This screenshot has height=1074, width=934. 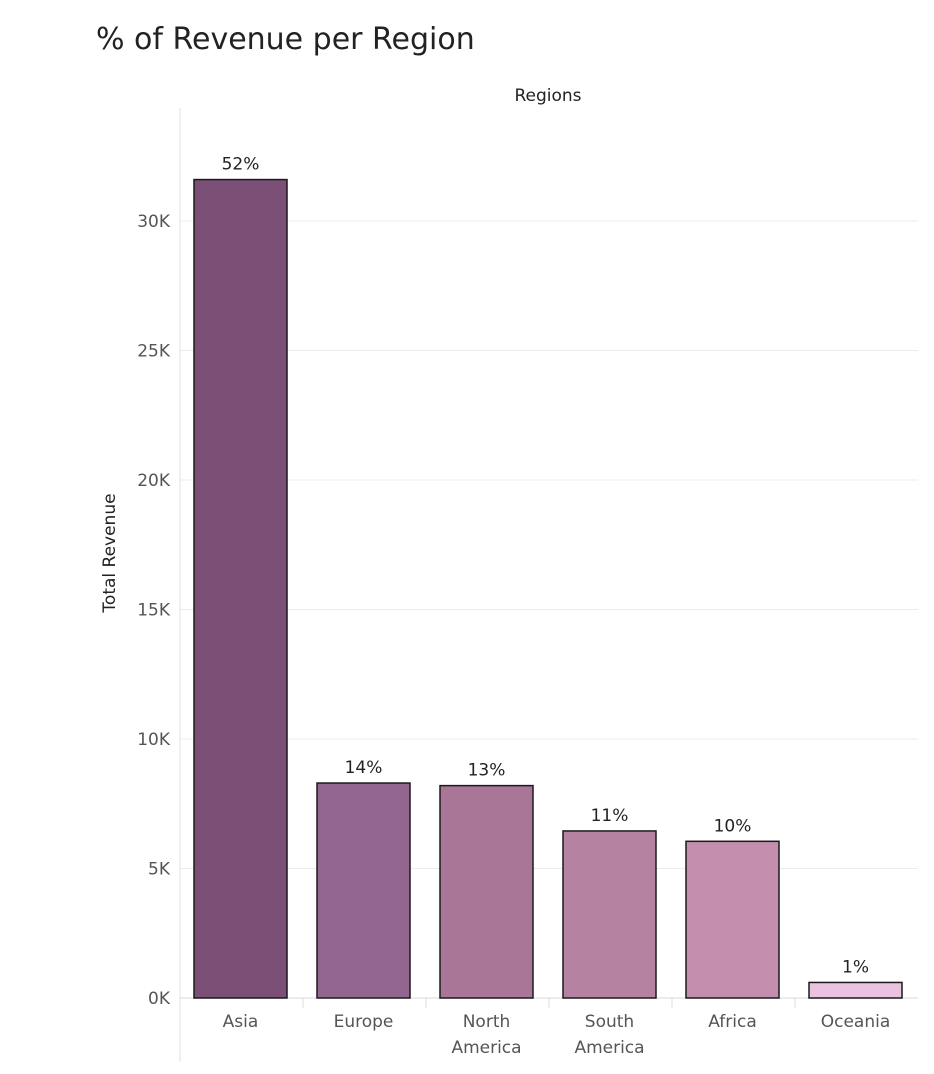 What do you see at coordinates (159, 870) in the screenshot?
I see `y-tick-label: 5K` at bounding box center [159, 870].